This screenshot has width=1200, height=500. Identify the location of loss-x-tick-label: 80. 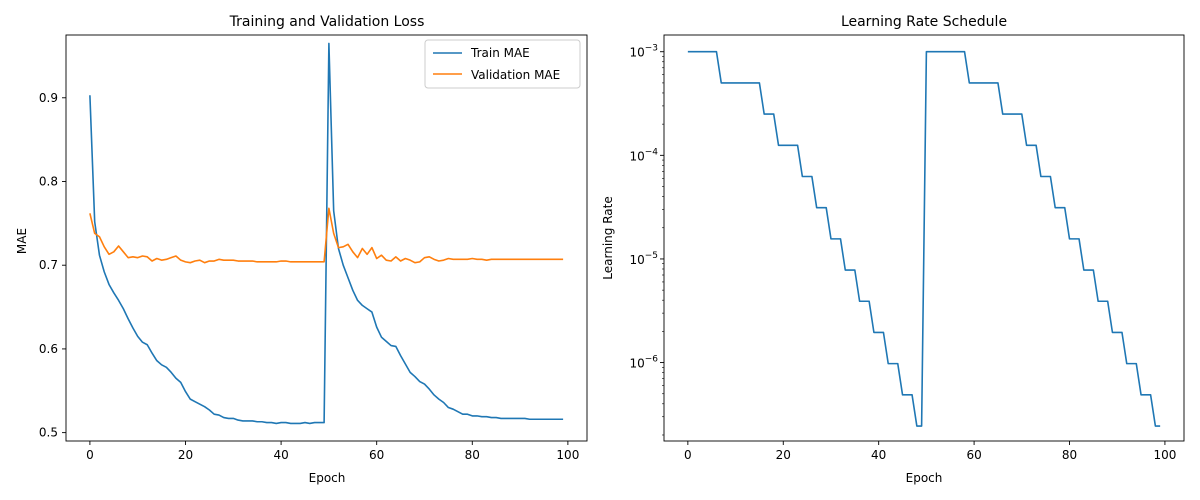
(472, 455).